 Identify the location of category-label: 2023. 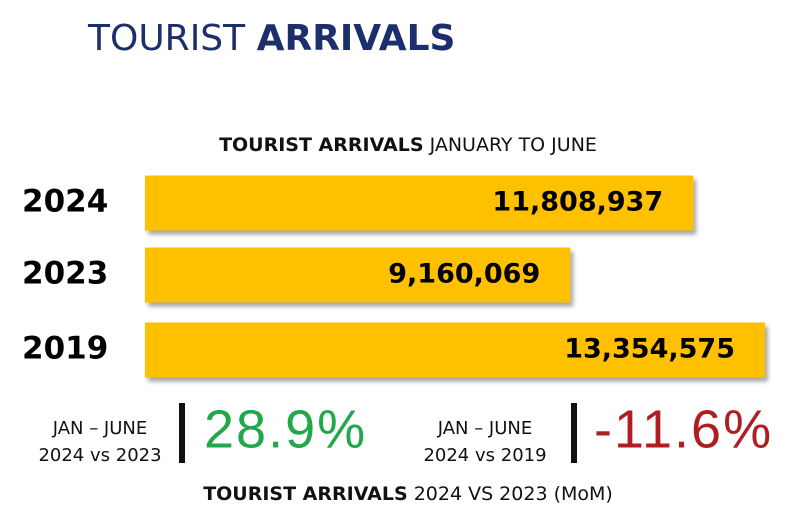
(65, 274).